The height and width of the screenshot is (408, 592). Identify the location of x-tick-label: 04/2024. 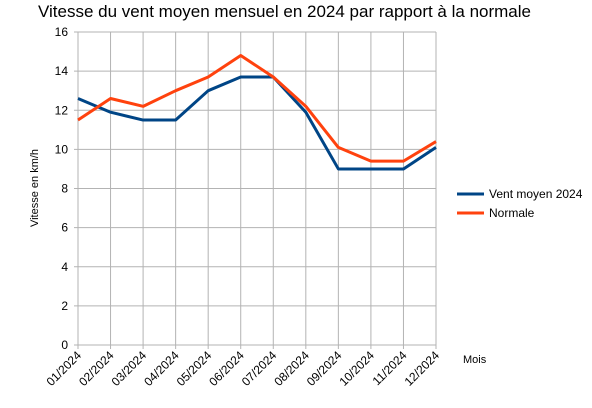
(161, 368).